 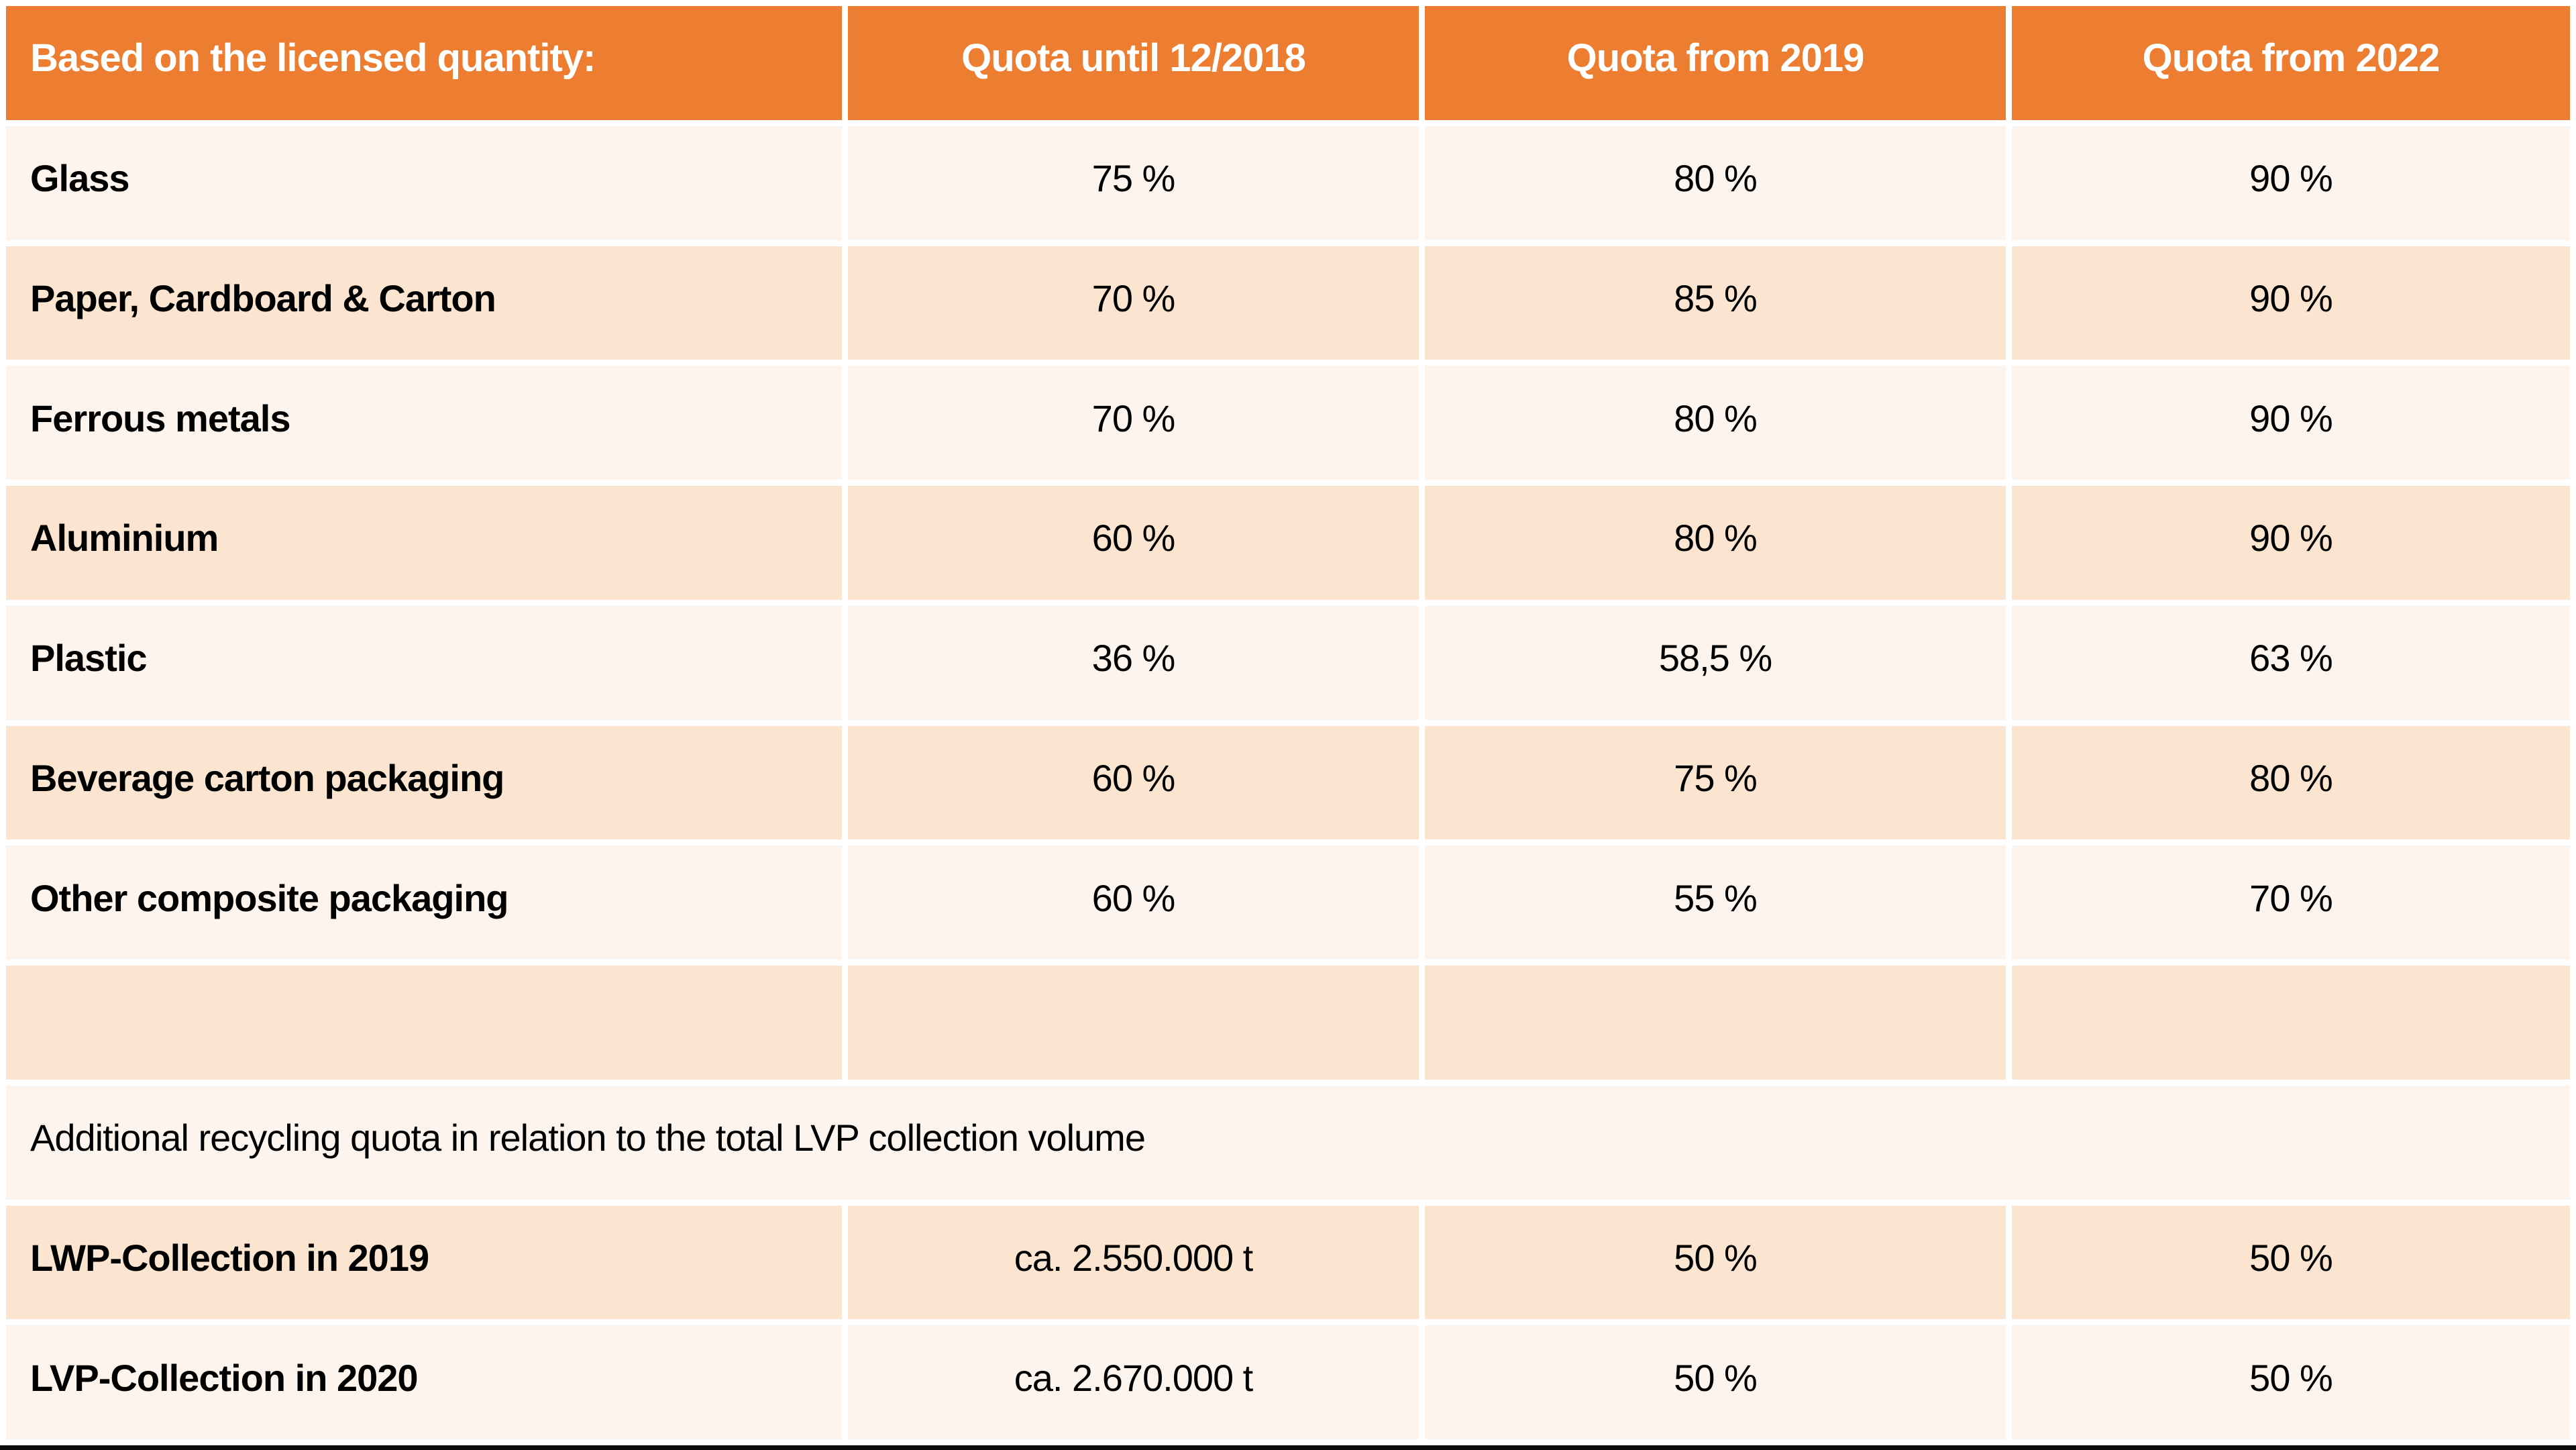 What do you see at coordinates (424, 182) in the screenshot?
I see `row-label-glass: Glass` at bounding box center [424, 182].